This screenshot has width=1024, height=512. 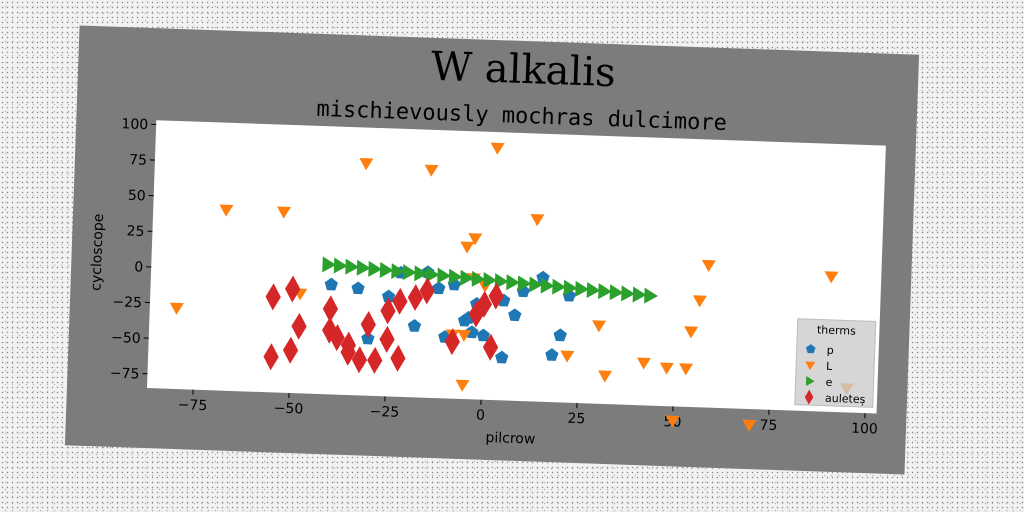 I want to click on legend-label: p, so click(x=829, y=350).